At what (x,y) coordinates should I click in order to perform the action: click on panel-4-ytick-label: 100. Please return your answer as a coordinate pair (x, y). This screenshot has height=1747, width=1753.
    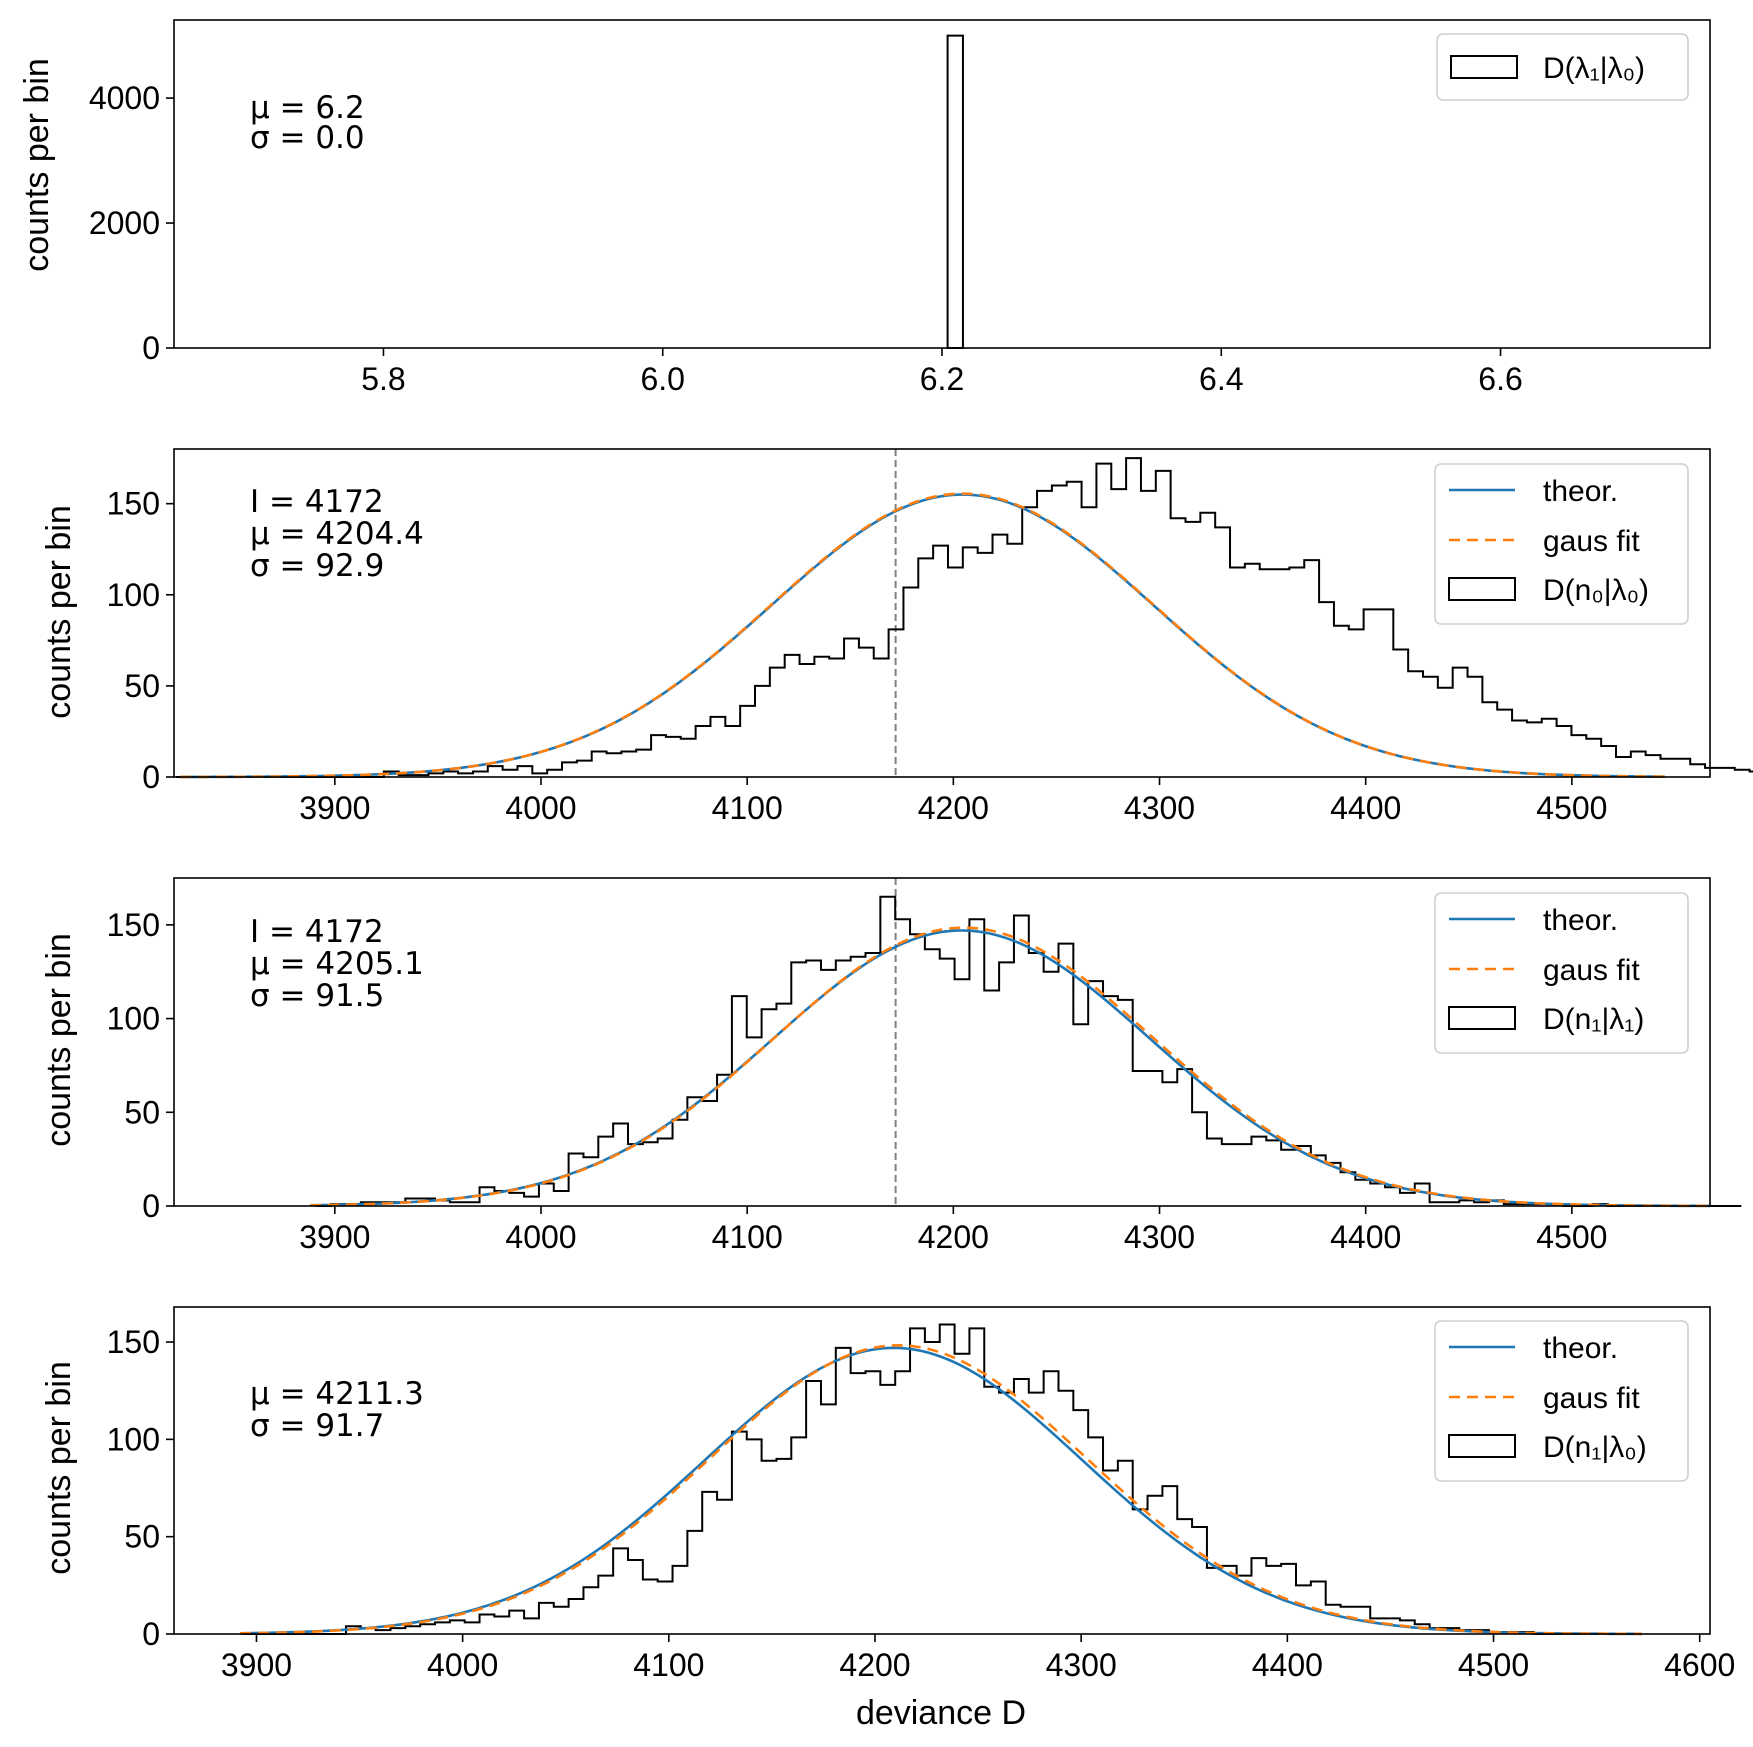
    Looking at the image, I should click on (133, 1439).